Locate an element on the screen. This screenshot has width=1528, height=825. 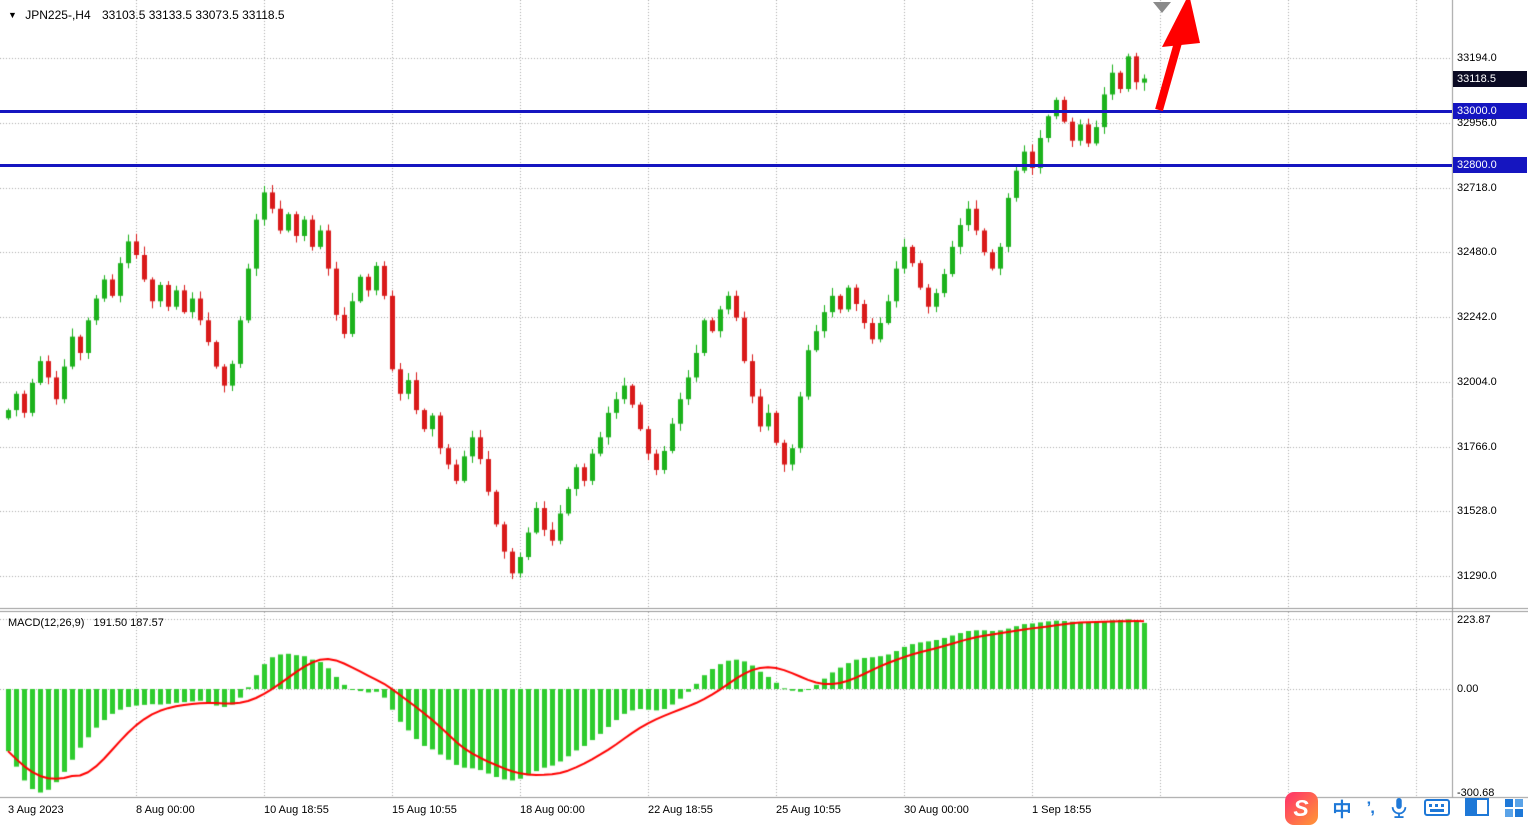
price-axis is located at coordinates (1490, 399).